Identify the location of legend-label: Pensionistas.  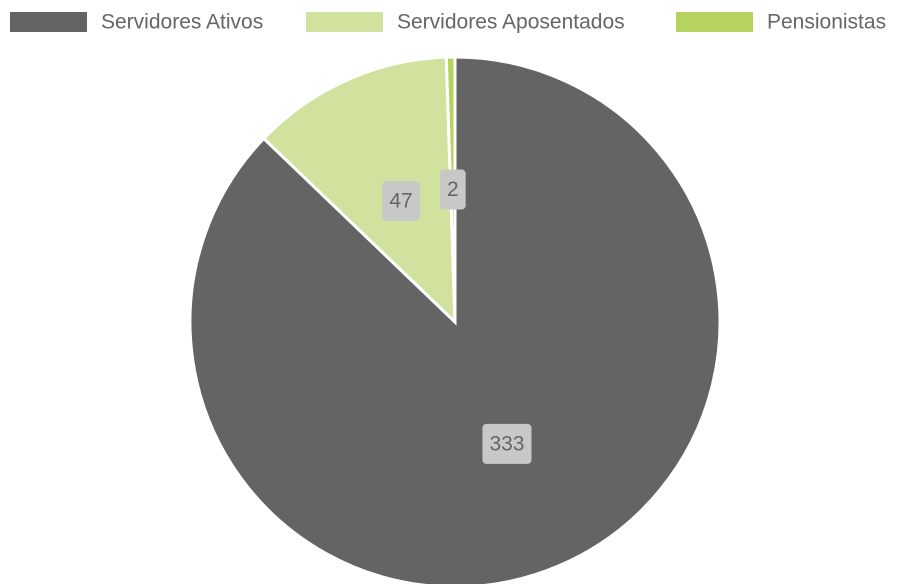
(826, 22).